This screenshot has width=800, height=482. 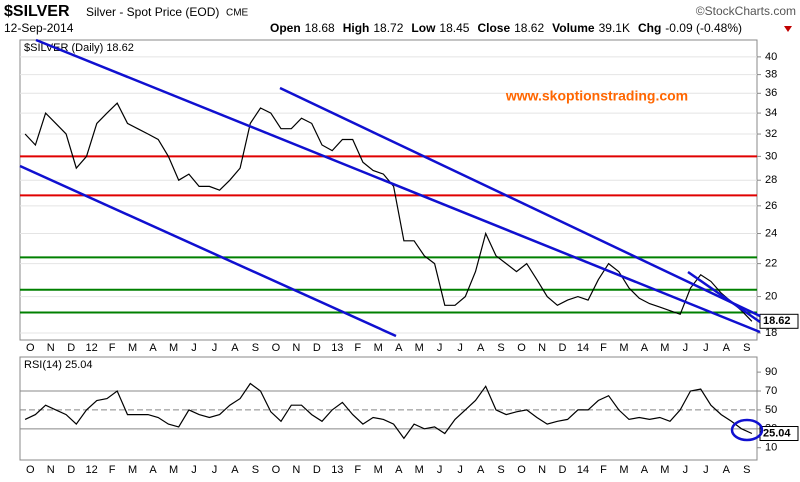 What do you see at coordinates (39, 28) in the screenshot?
I see `date: 12-Sep-2014` at bounding box center [39, 28].